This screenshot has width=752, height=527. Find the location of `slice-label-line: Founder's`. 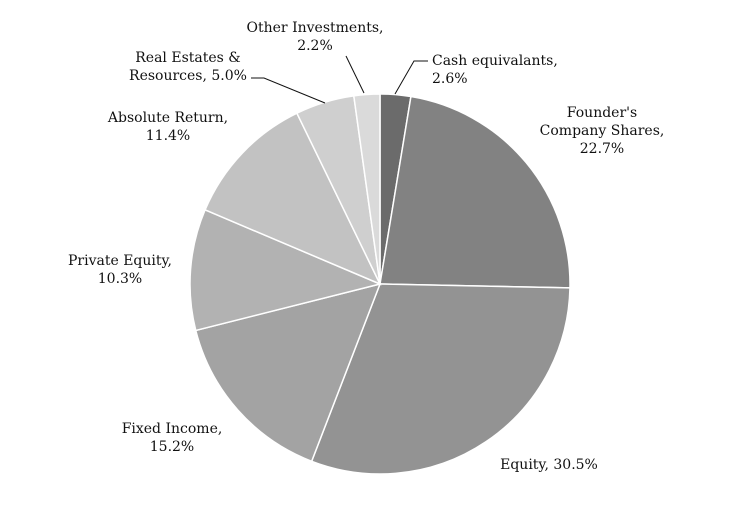

slice-label-line: Founder's is located at coordinates (602, 113).